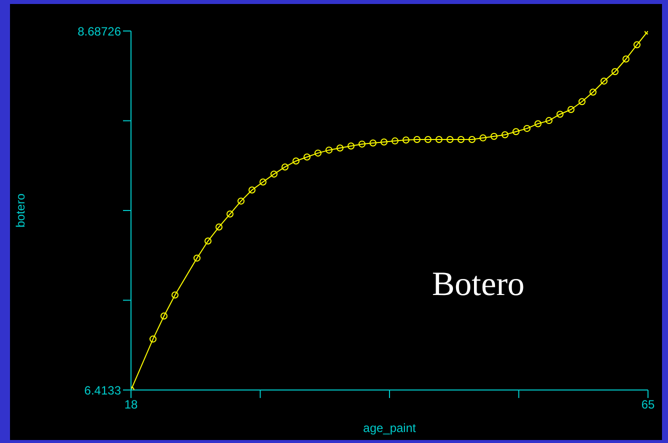 The height and width of the screenshot is (443, 668). I want to click on x-tick-label: 65, so click(648, 405).